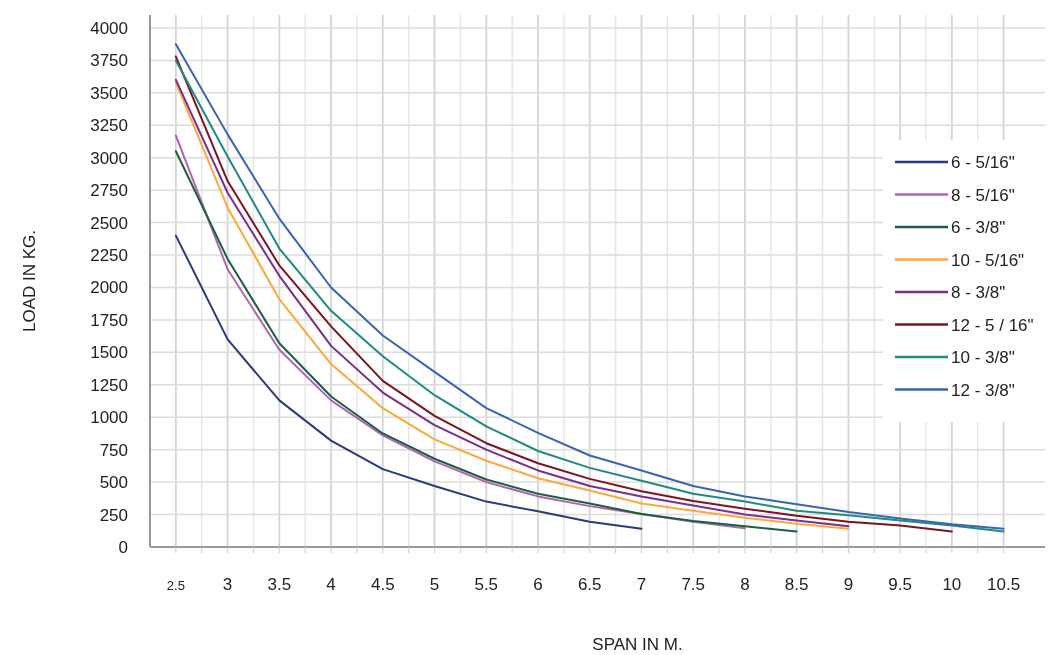  What do you see at coordinates (113, 483) in the screenshot?
I see `y-tick-label: 500` at bounding box center [113, 483].